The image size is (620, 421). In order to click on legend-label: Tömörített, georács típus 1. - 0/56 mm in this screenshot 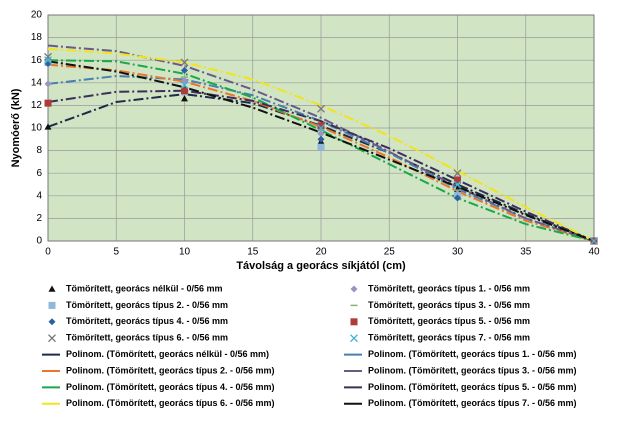, I will do `click(449, 288)`.